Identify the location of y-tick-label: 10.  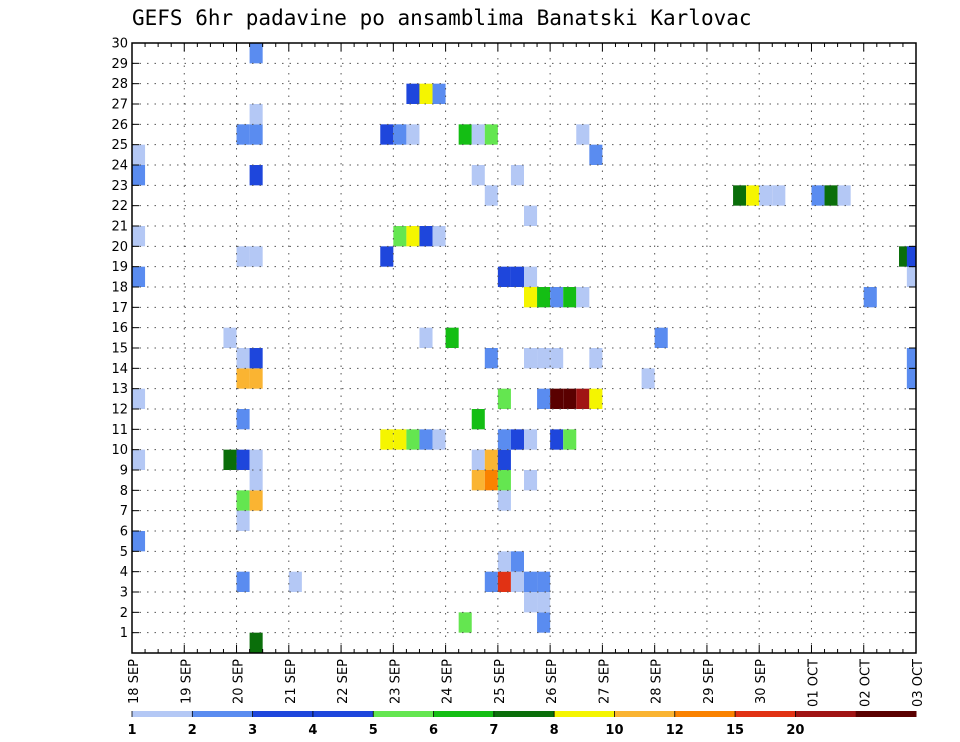
(119, 450).